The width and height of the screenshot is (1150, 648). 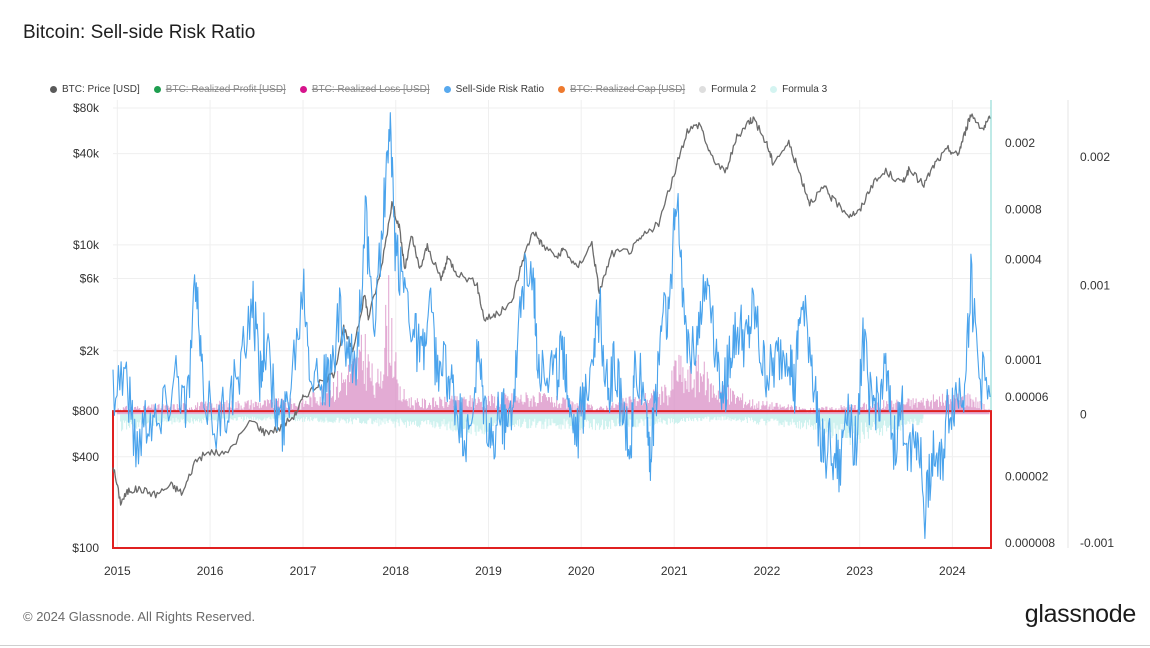 I want to click on x-axis-tick-label: 2017, so click(x=303, y=571).